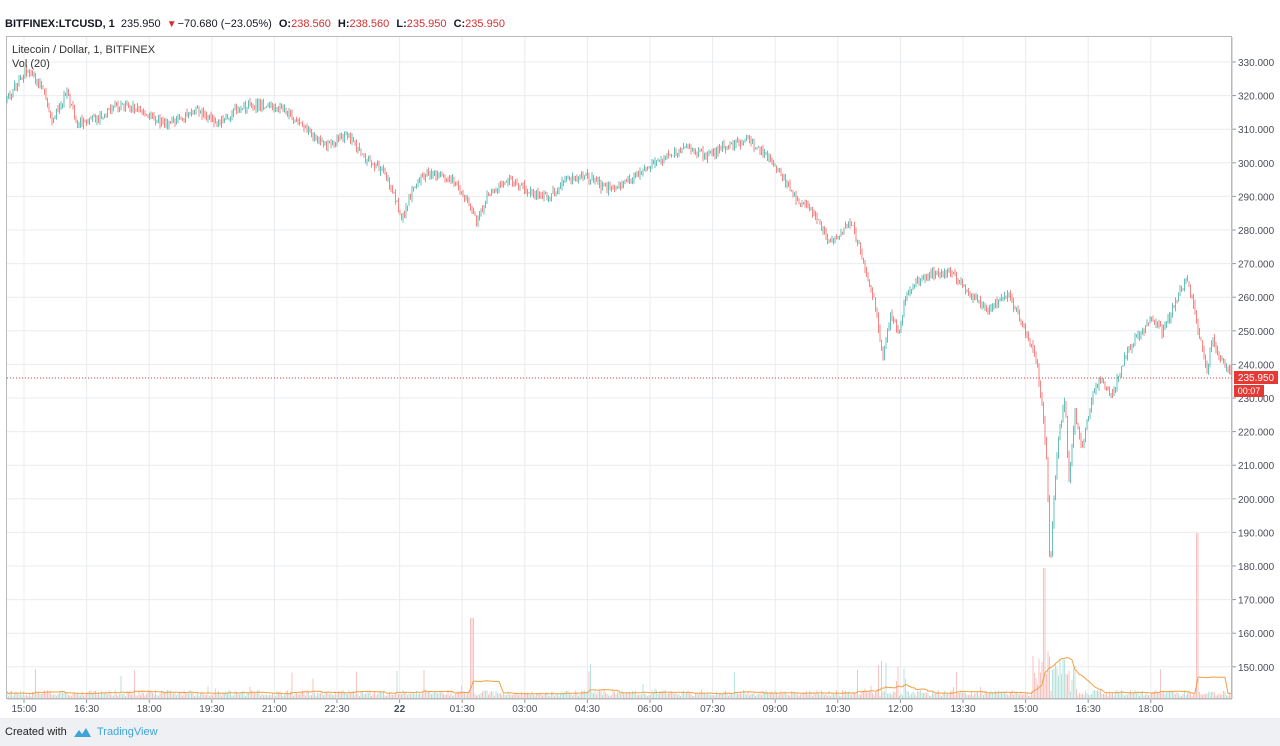 The image size is (1280, 746). I want to click on close-label: C:, so click(459, 24).